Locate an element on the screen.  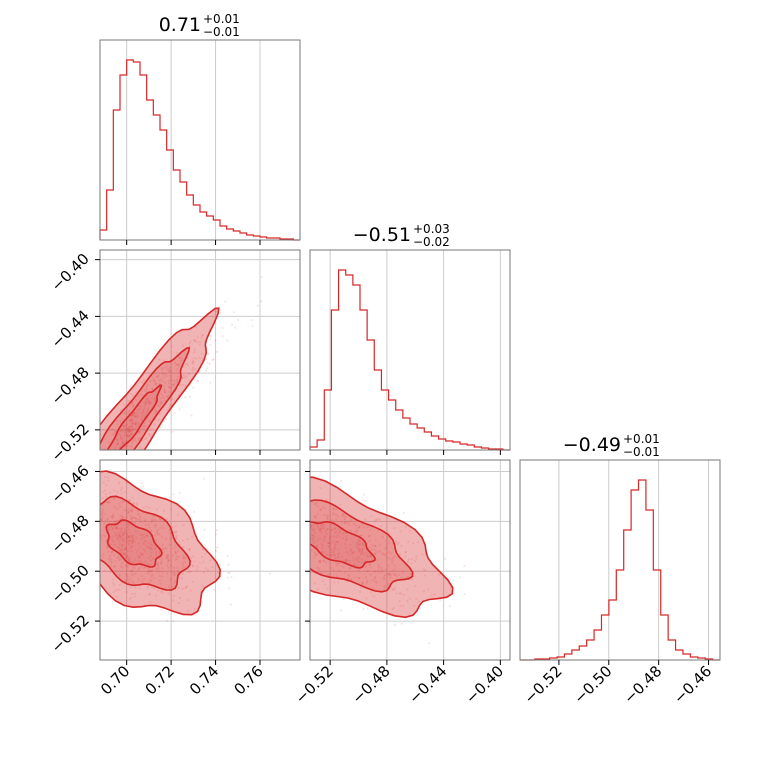
panel-frame is located at coordinates (410, 350).